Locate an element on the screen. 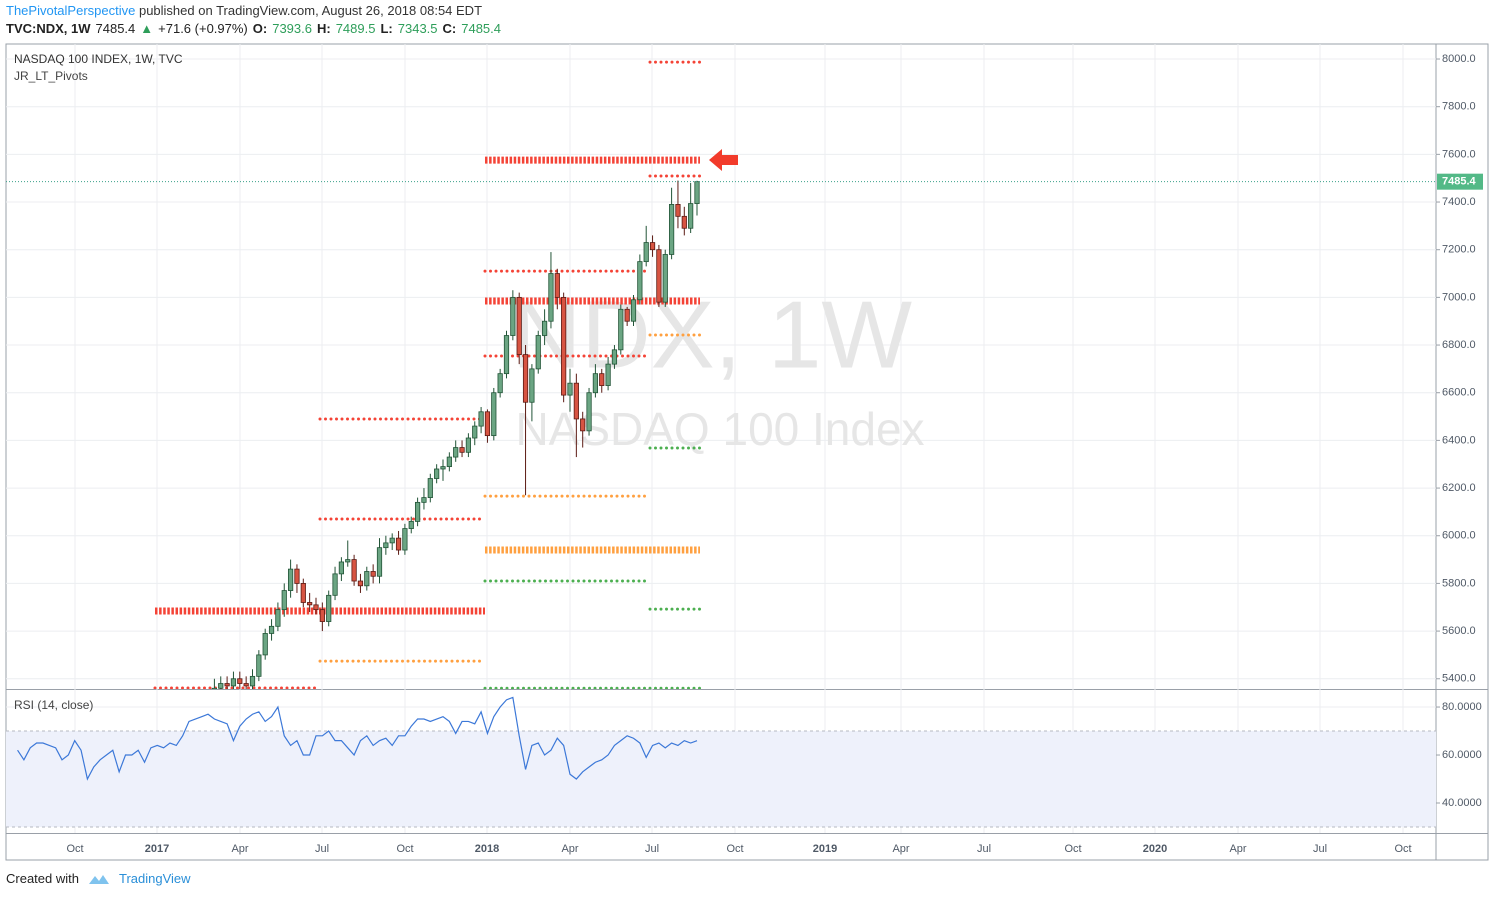 This screenshot has height=897, width=1494. legend-title: NASDAQ 100 INDEX, 1W, TVC is located at coordinates (98, 59).